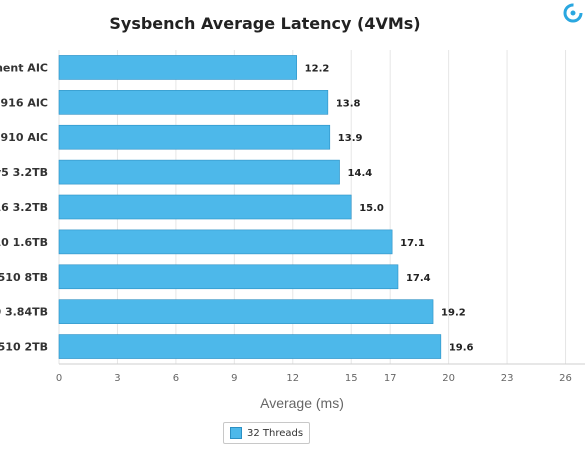 The height and width of the screenshot is (450, 585). Describe the element at coordinates (24, 207) in the screenshot. I see `category-label: 916 3.2TB` at that location.